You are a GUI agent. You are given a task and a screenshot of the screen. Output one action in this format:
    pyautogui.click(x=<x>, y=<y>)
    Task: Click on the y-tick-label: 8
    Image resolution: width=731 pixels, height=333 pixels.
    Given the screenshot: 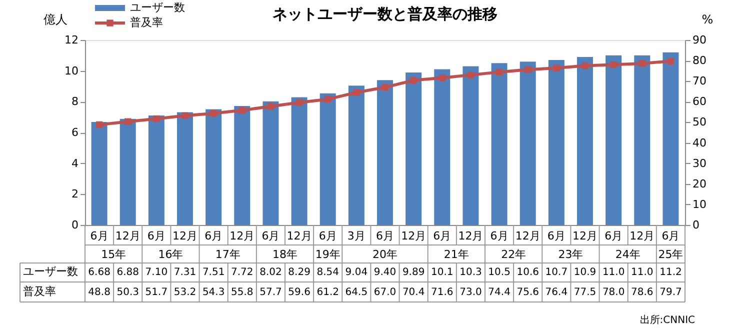 What is the action you would take?
    pyautogui.click(x=75, y=101)
    